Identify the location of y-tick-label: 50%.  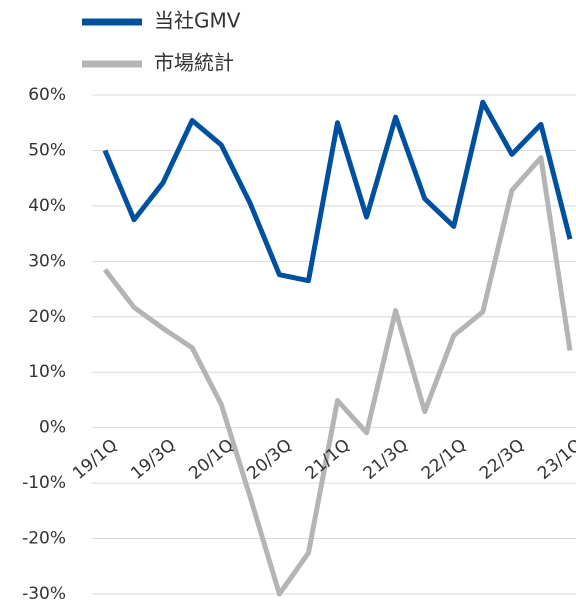
(47, 150).